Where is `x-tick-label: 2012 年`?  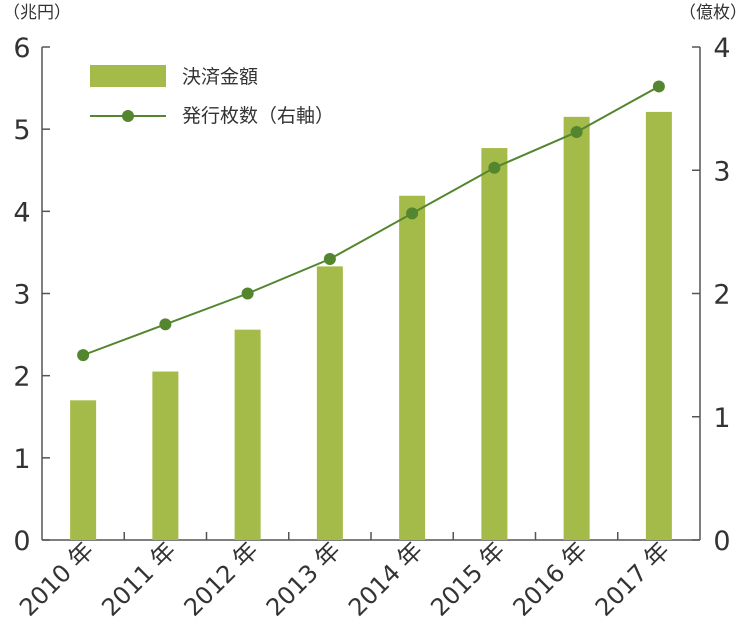 x-tick-label: 2012 年 is located at coordinates (221, 578).